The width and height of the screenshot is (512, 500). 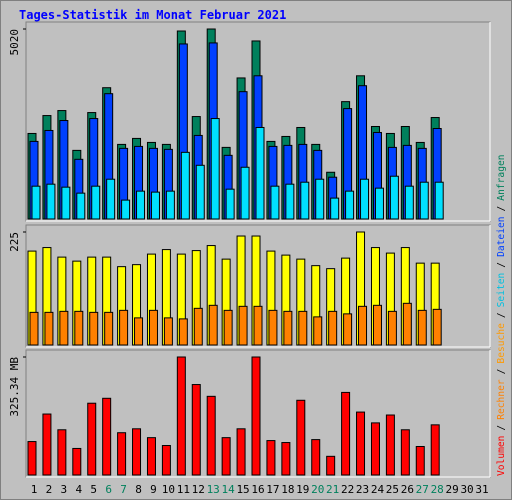 What do you see at coordinates (242, 489) in the screenshot?
I see `x-tick-label: 15` at bounding box center [242, 489].